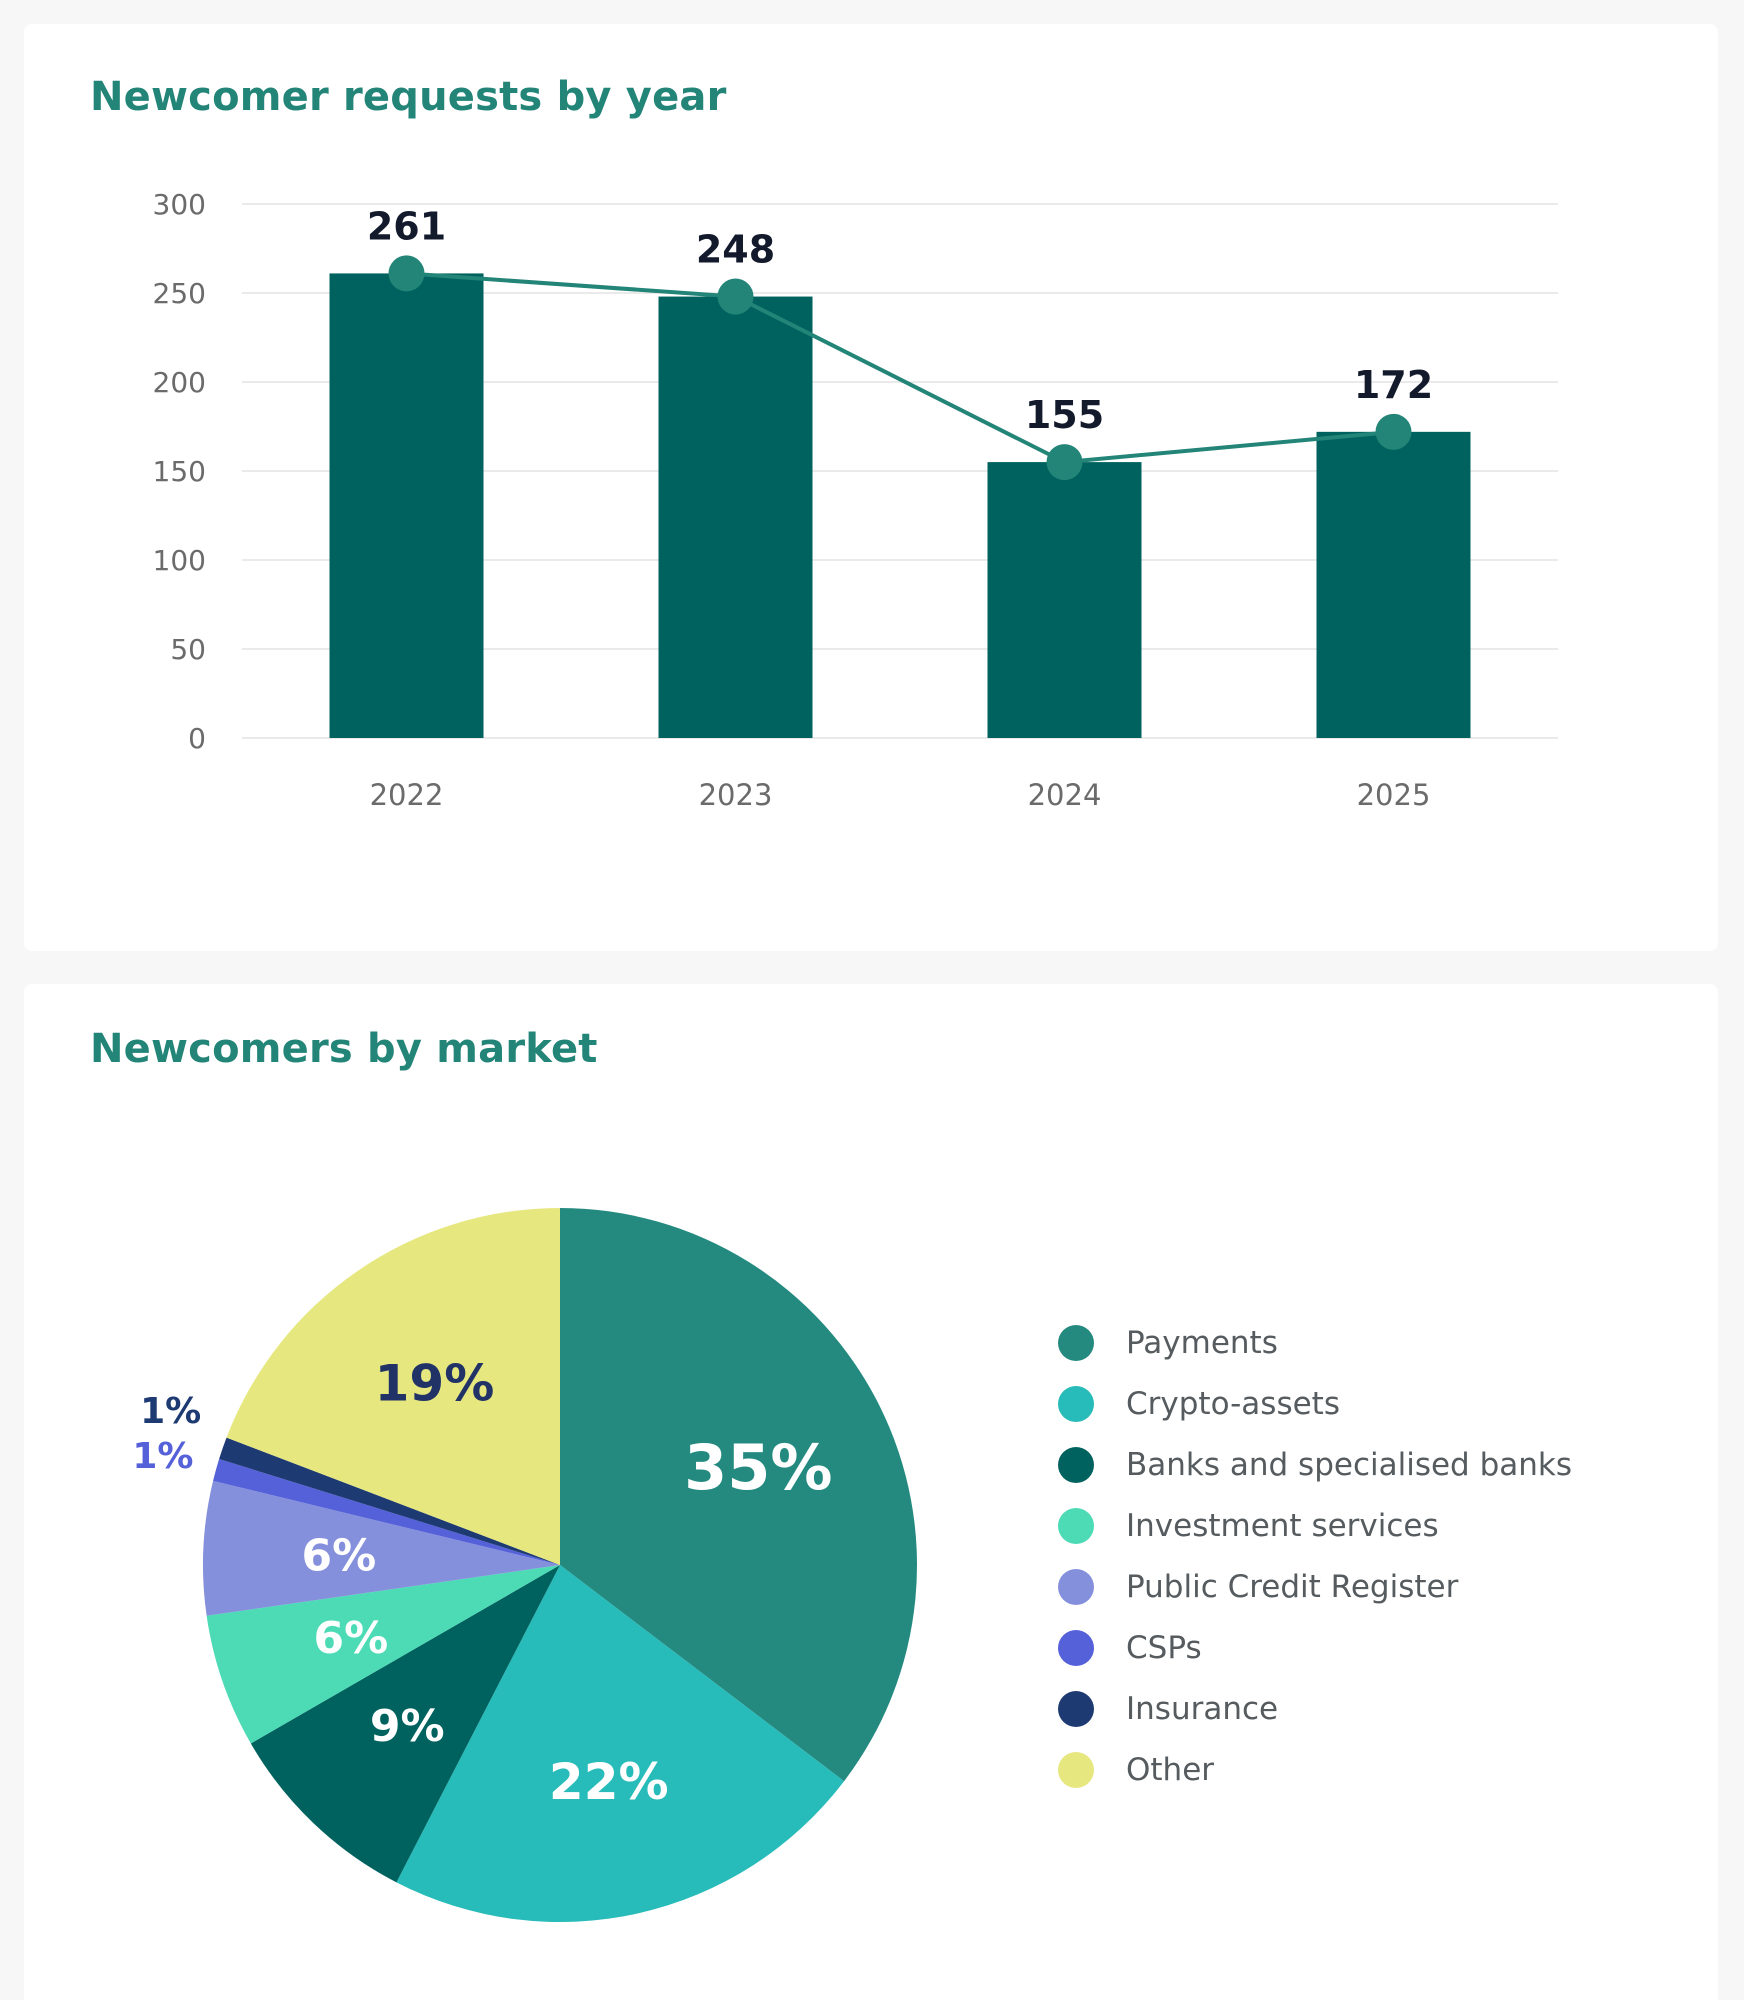 The width and height of the screenshot is (1744, 2000). I want to click on bar-chart-title: Newcomer requests by year, so click(408, 97).